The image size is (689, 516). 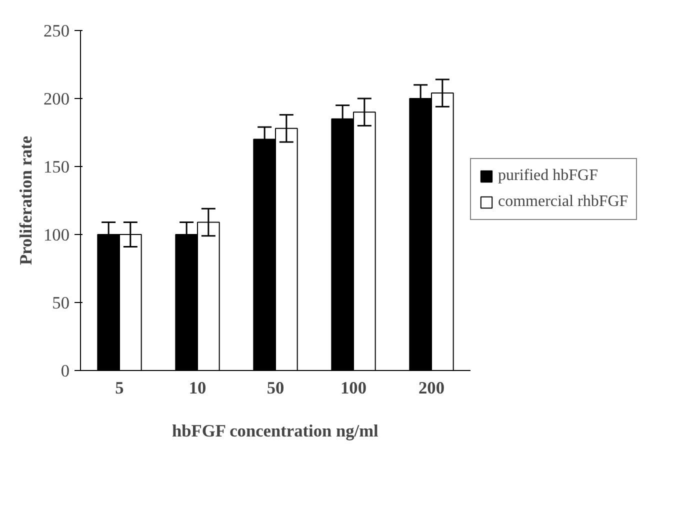 What do you see at coordinates (26, 201) in the screenshot?
I see `y-axis-title: Proliferation rate` at bounding box center [26, 201].